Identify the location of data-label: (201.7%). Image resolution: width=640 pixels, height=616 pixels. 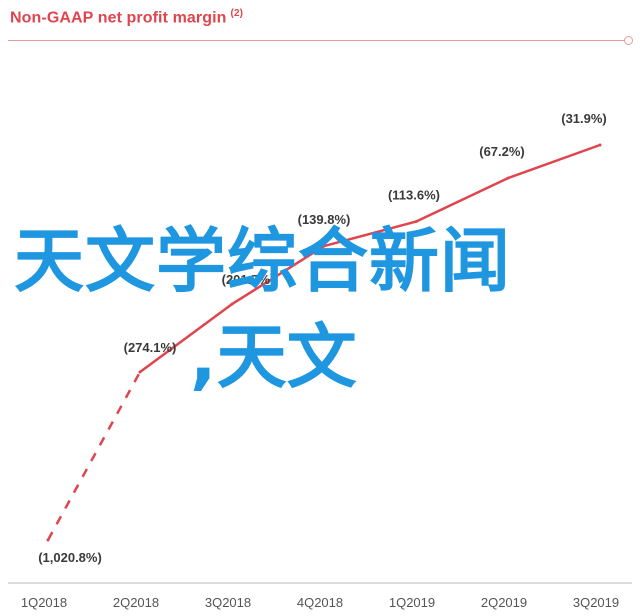
(248, 279).